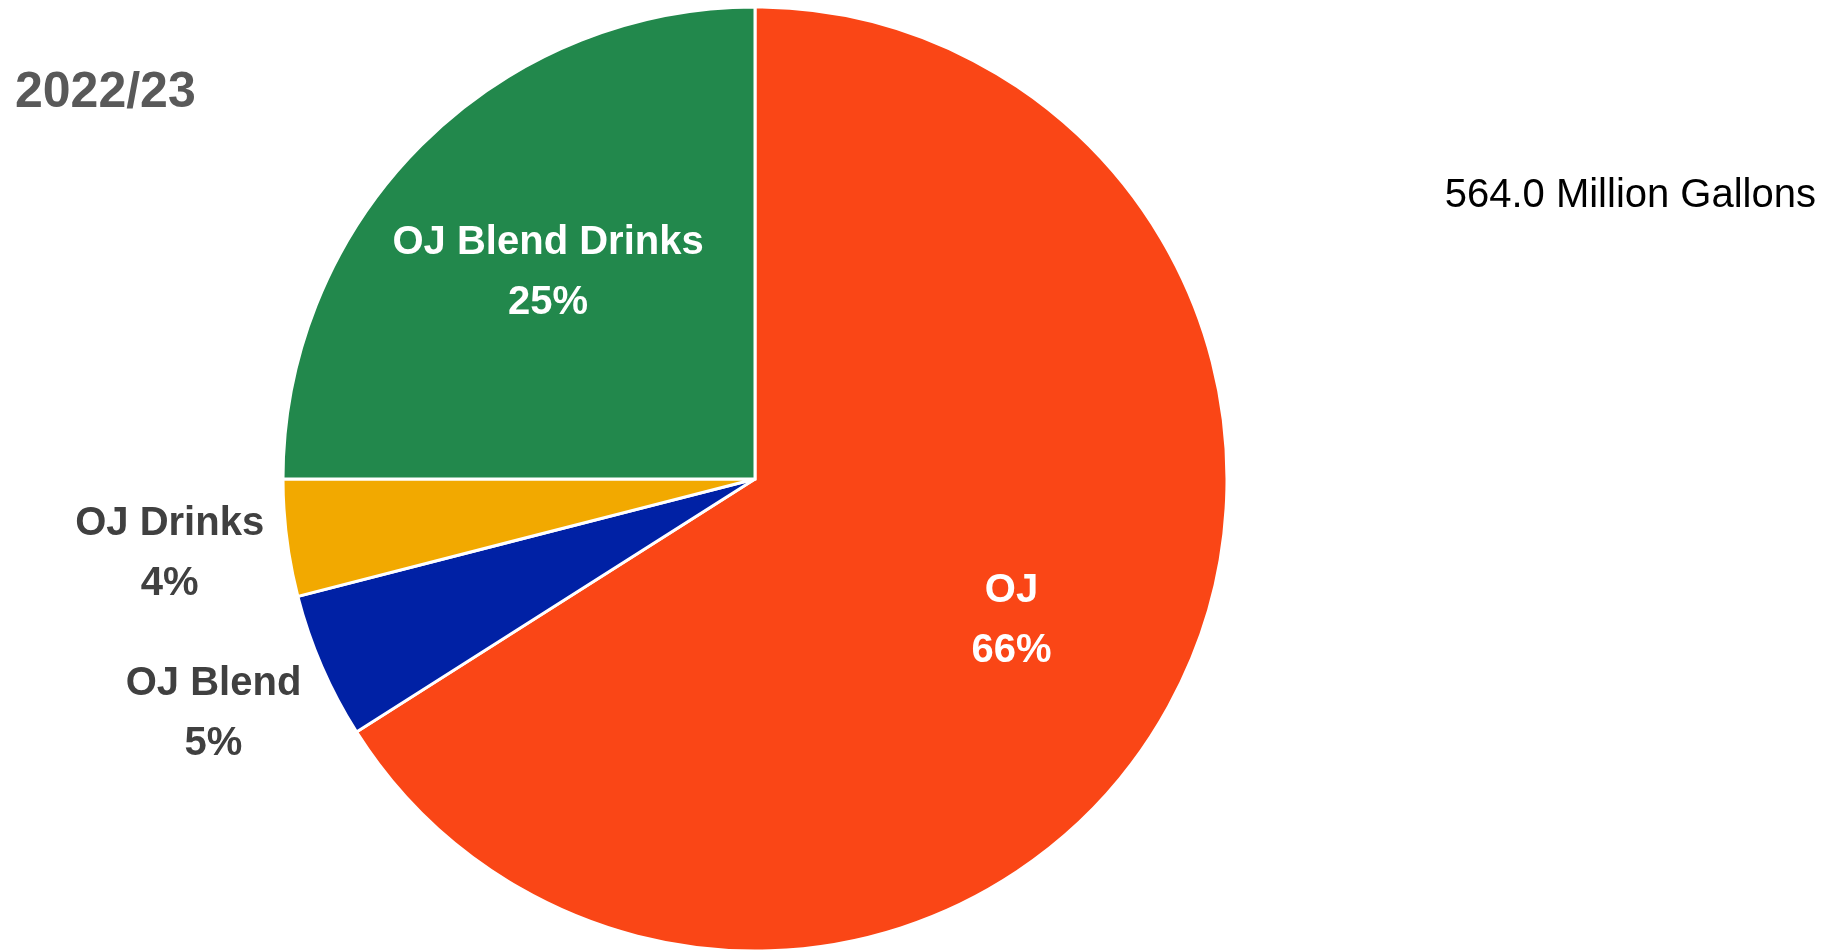 This screenshot has height=952, width=1828. What do you see at coordinates (170, 520) in the screenshot?
I see `slice-label: OJ Drinks` at bounding box center [170, 520].